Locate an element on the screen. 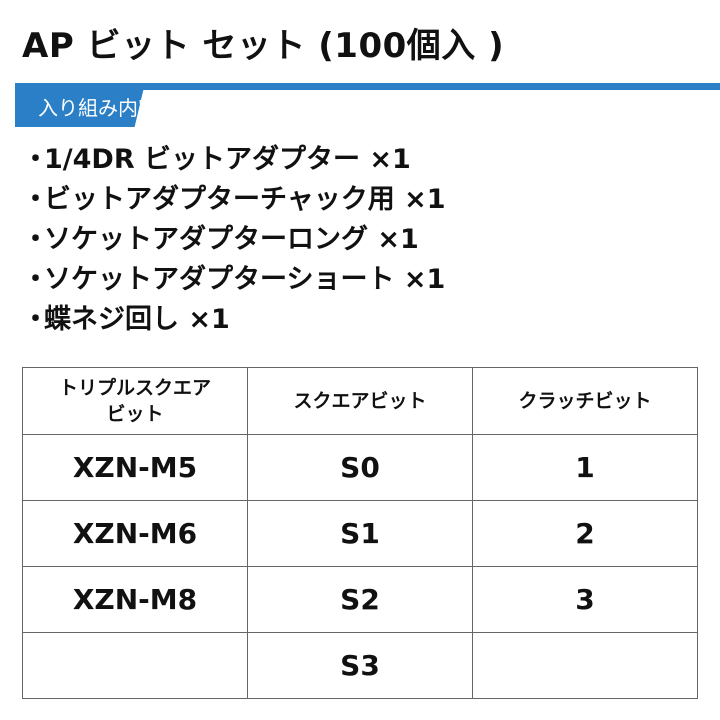 This screenshot has width=720, height=720. section-banner-line is located at coordinates (367, 86).